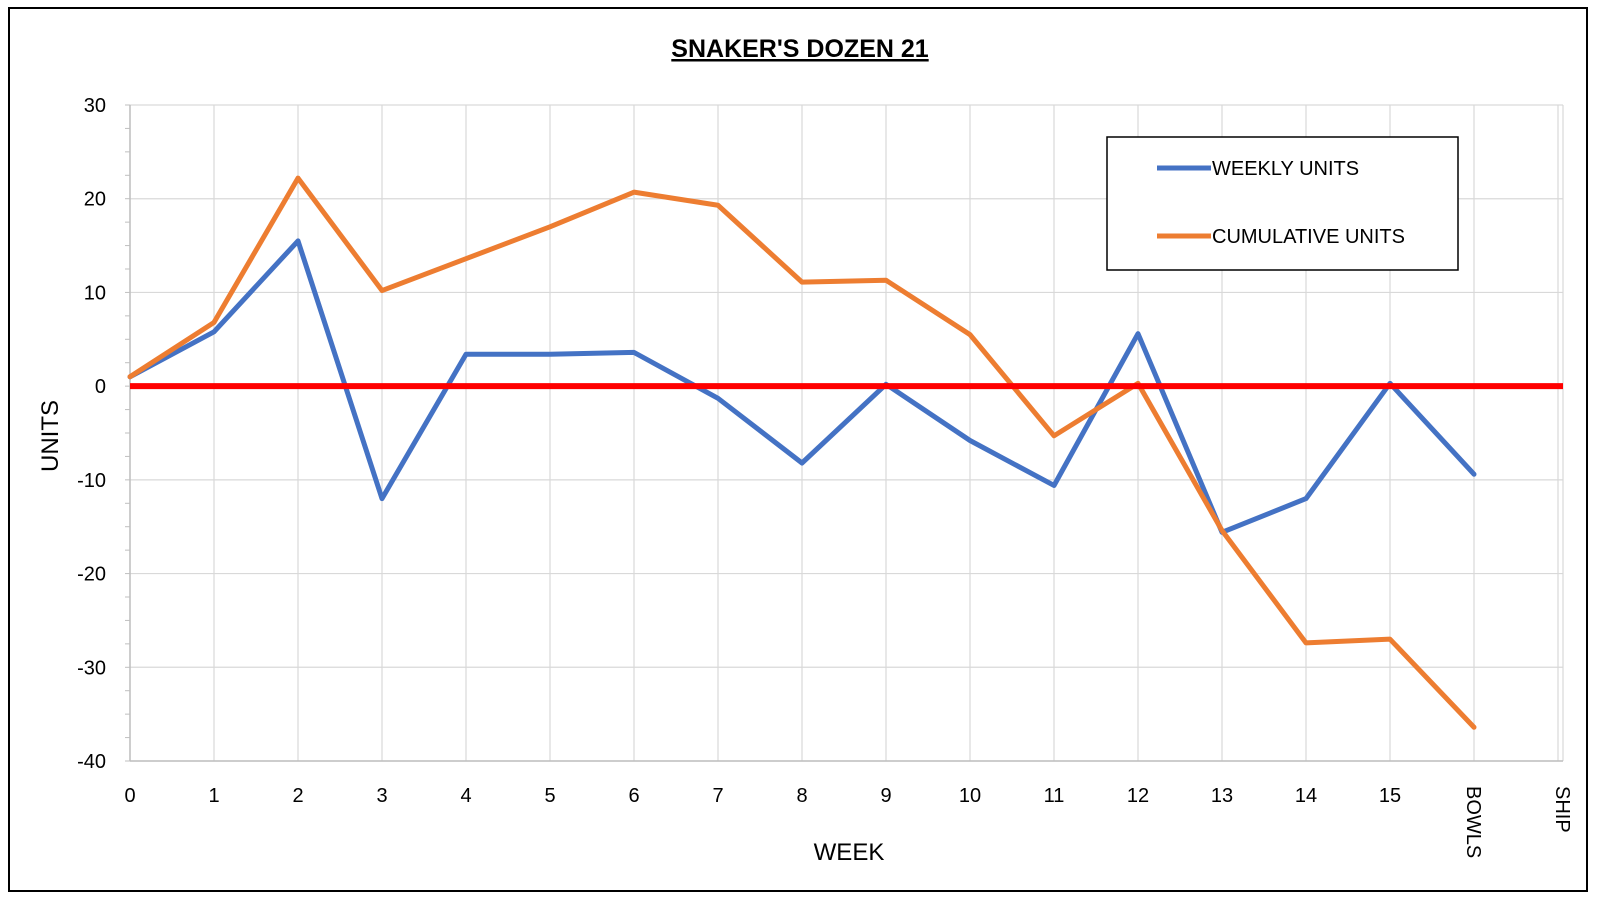  What do you see at coordinates (100, 387) in the screenshot?
I see `y-tick-label: 0` at bounding box center [100, 387].